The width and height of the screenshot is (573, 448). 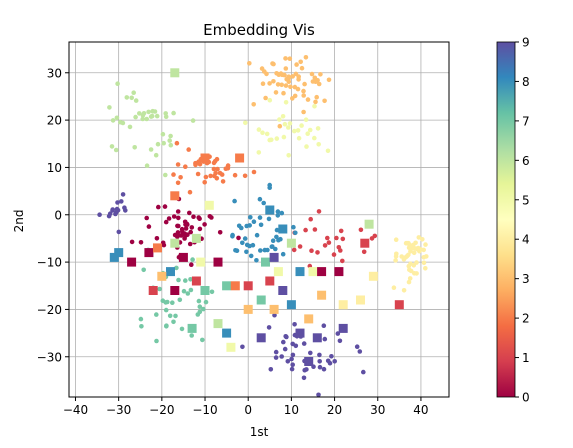 What do you see at coordinates (259, 432) in the screenshot?
I see `x-axis-label: 1st` at bounding box center [259, 432].